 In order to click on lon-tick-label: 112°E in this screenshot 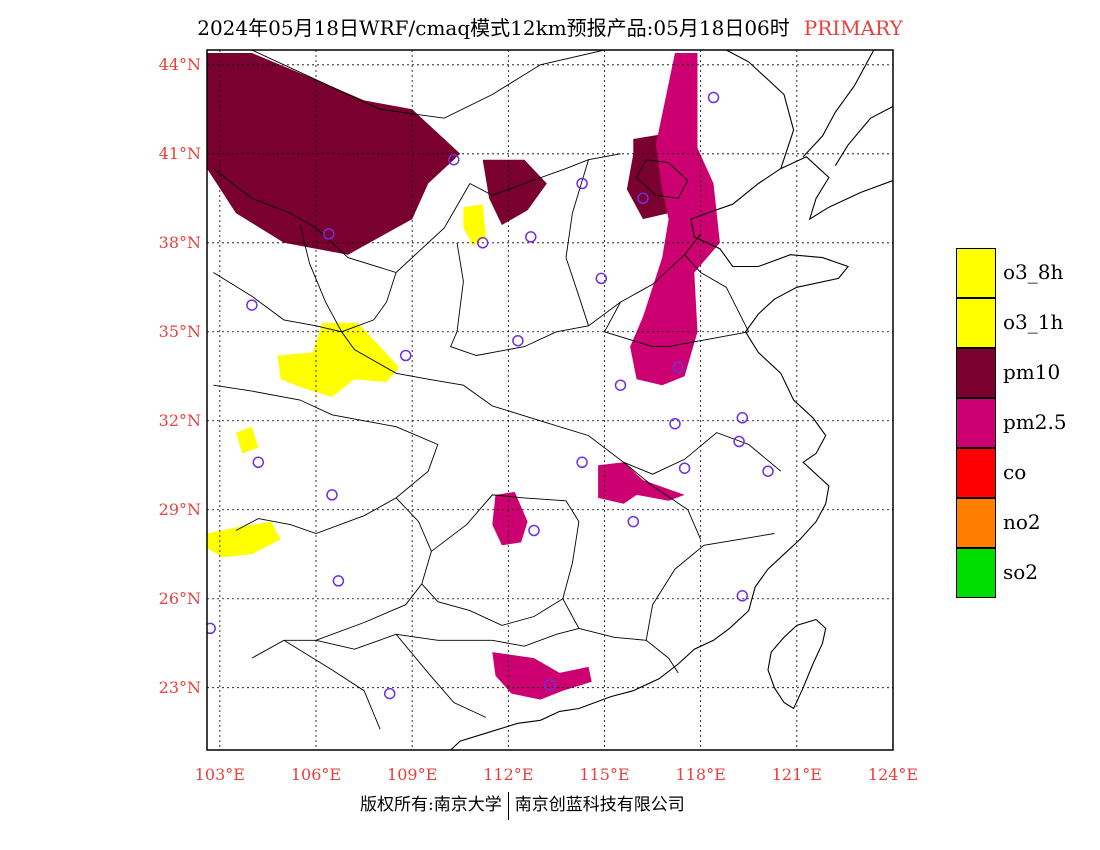, I will do `click(508, 774)`.